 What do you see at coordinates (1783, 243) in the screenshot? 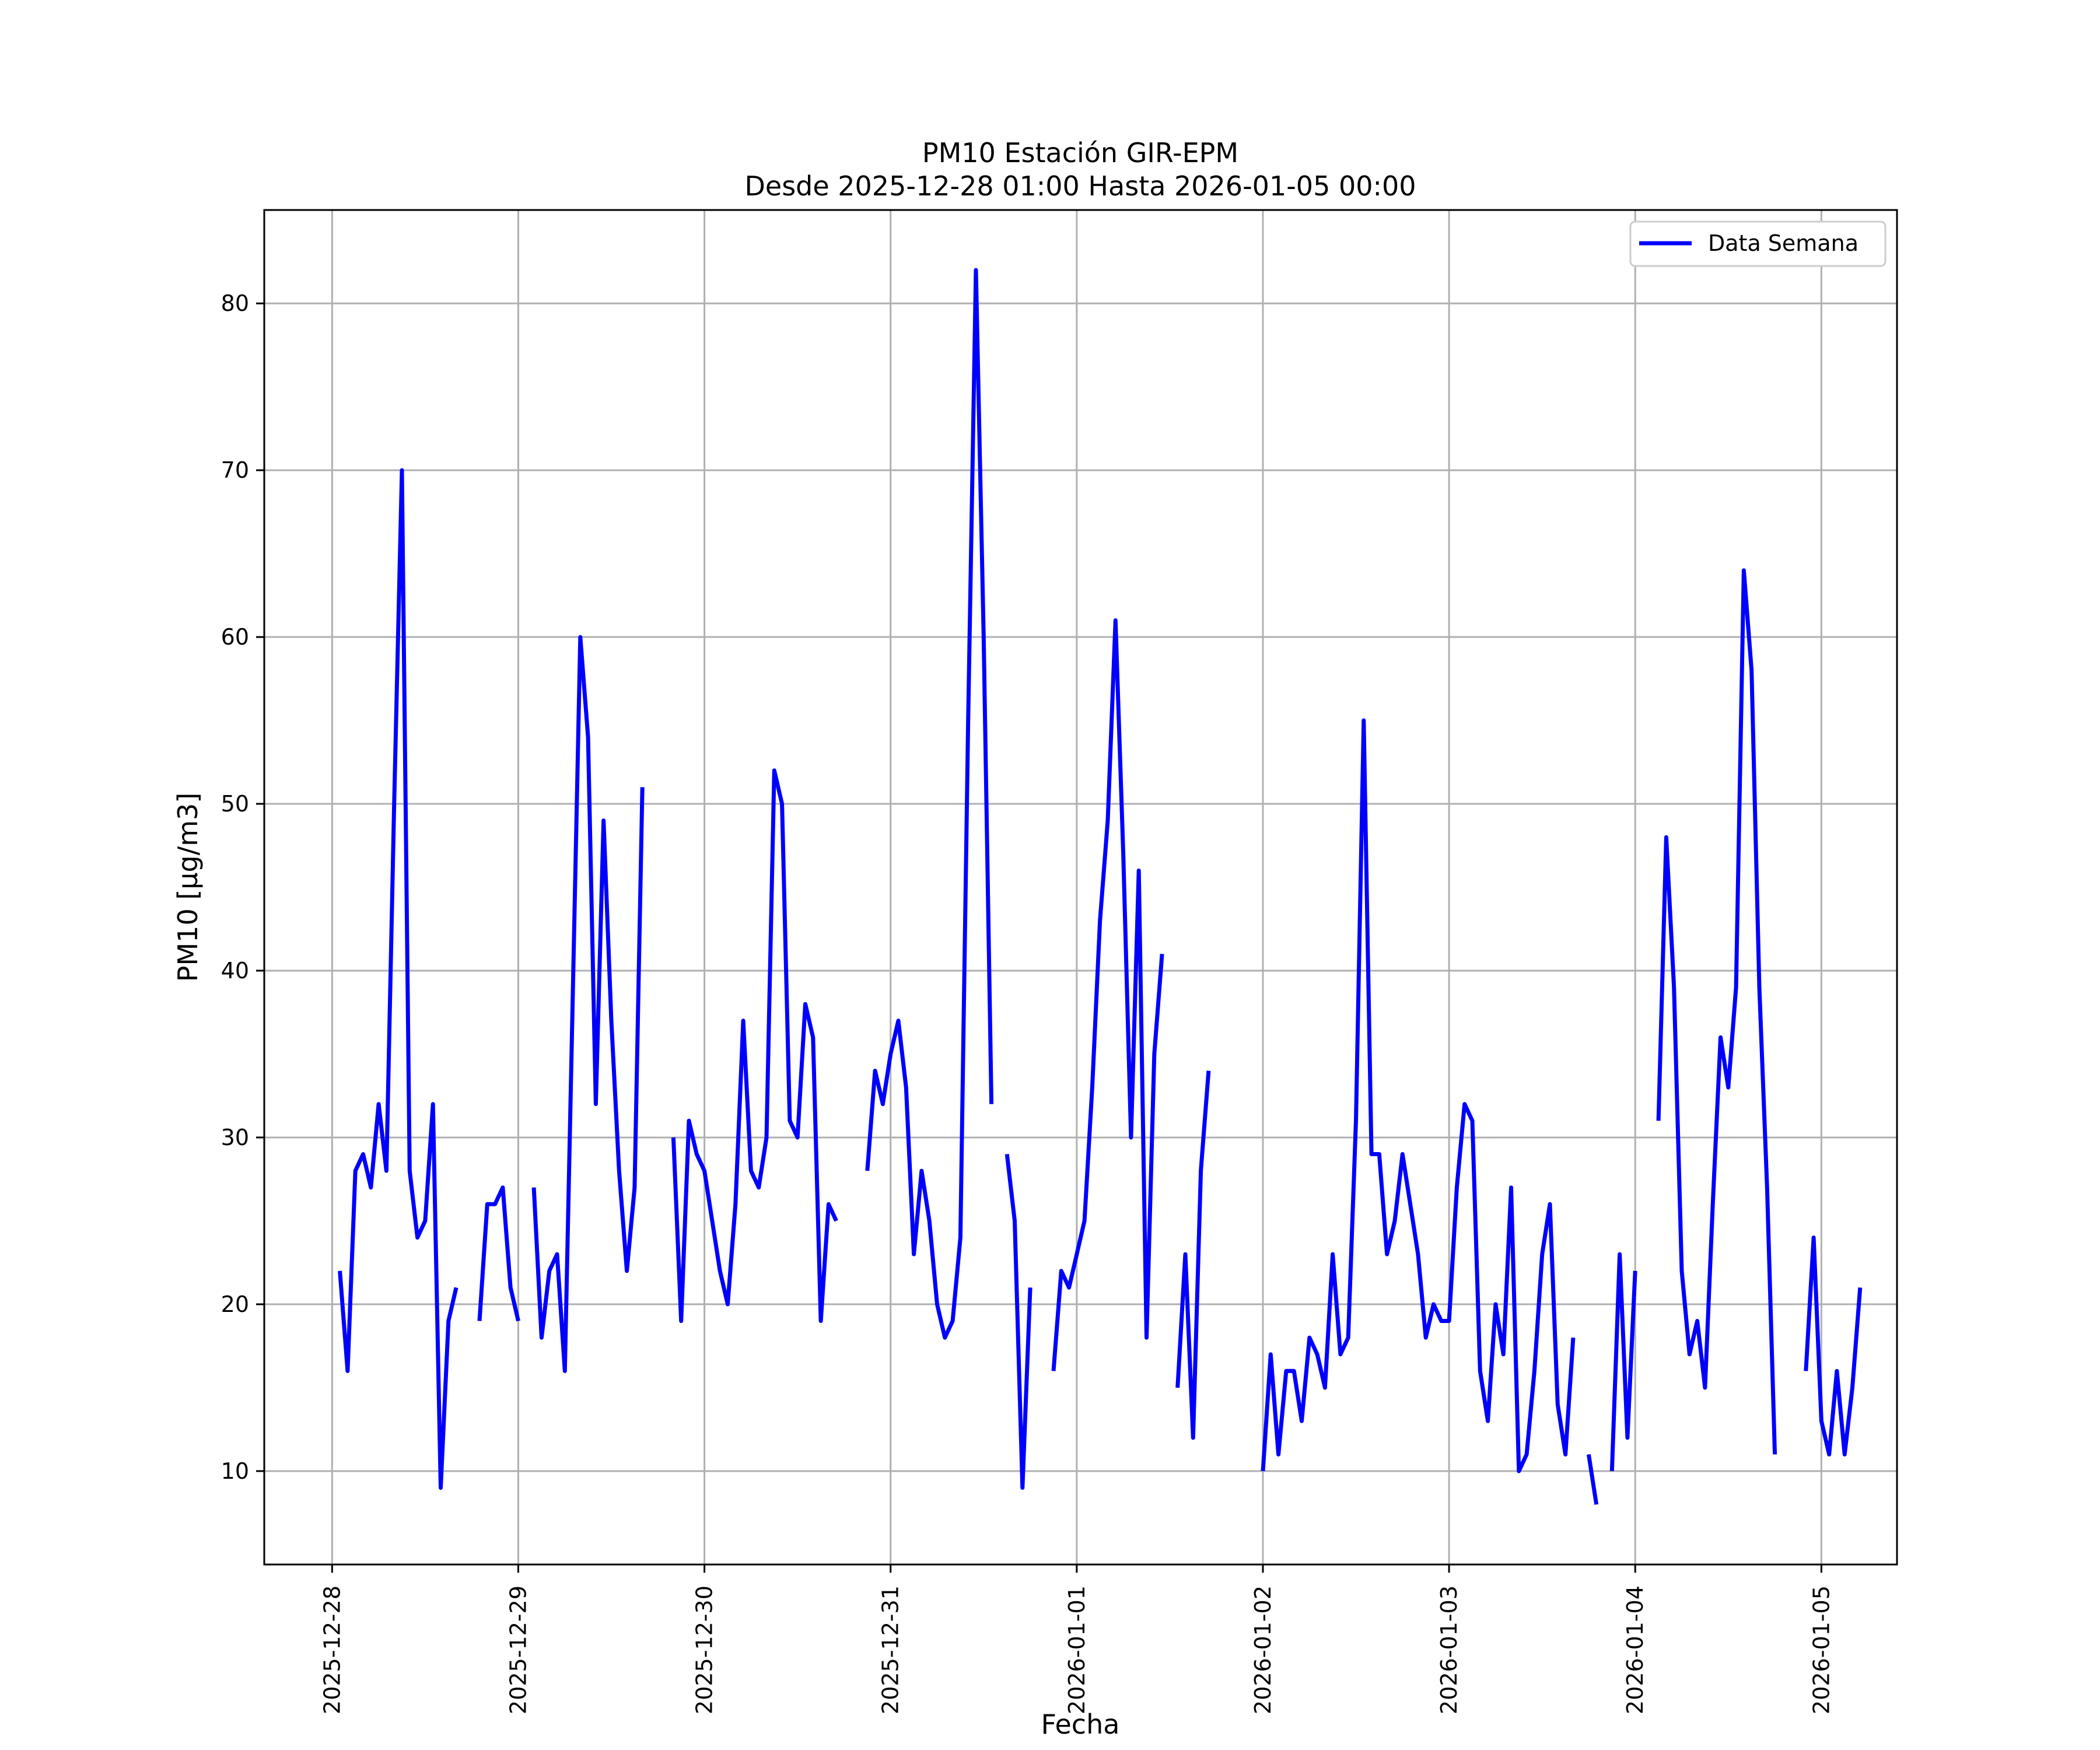
I see `legend-series-label: Data Semana` at bounding box center [1783, 243].